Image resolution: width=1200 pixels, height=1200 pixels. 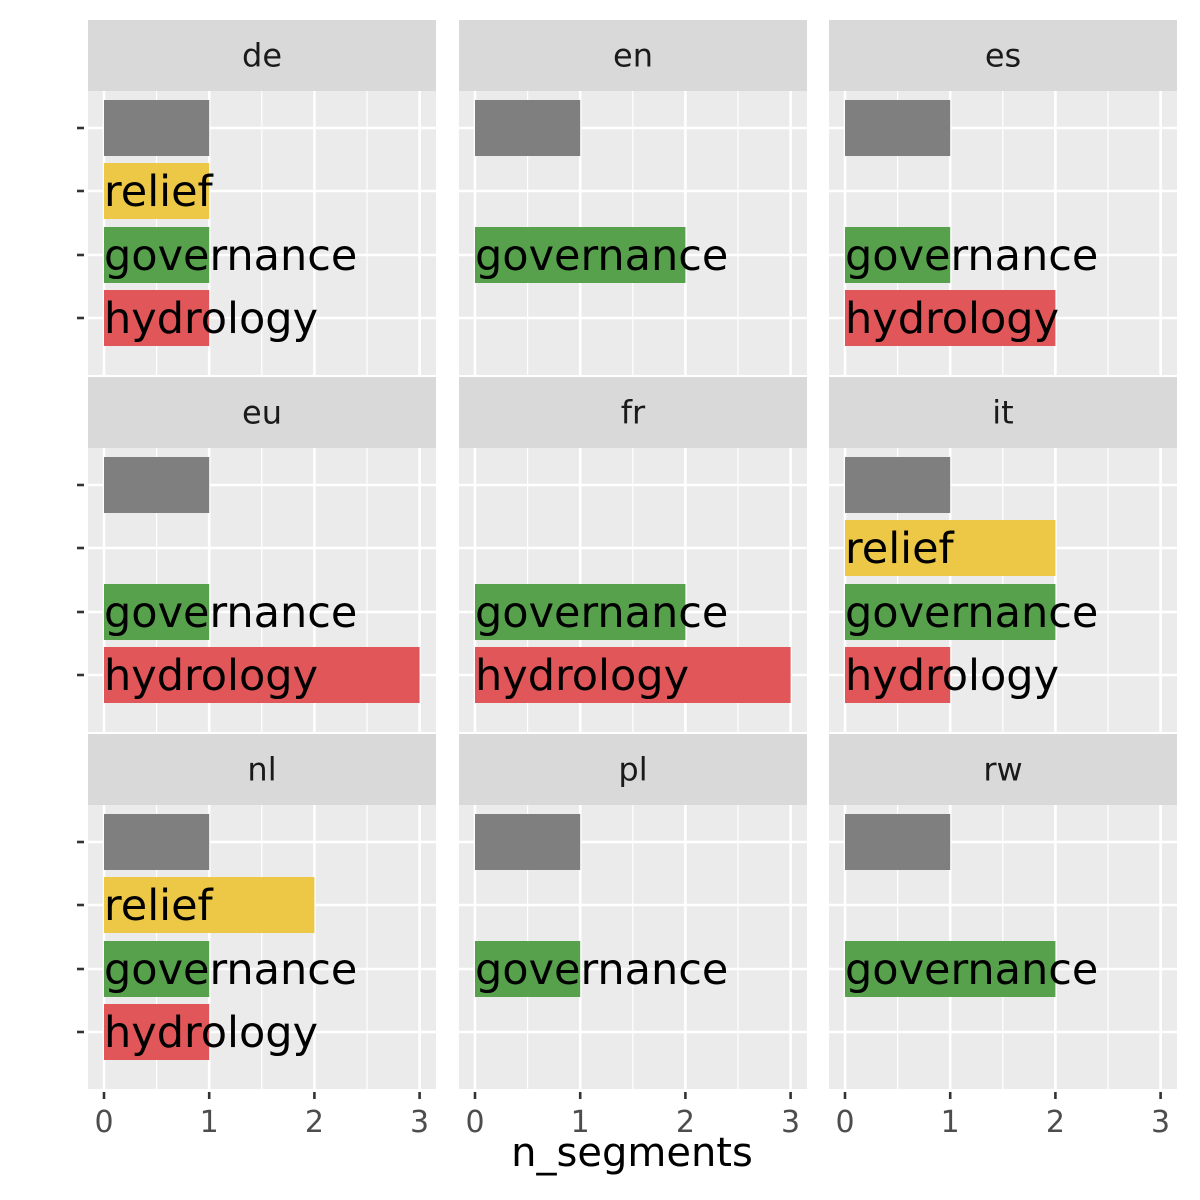 What do you see at coordinates (633, 554) in the screenshot?
I see `facet-panel-fr: fr governance hydrology` at bounding box center [633, 554].